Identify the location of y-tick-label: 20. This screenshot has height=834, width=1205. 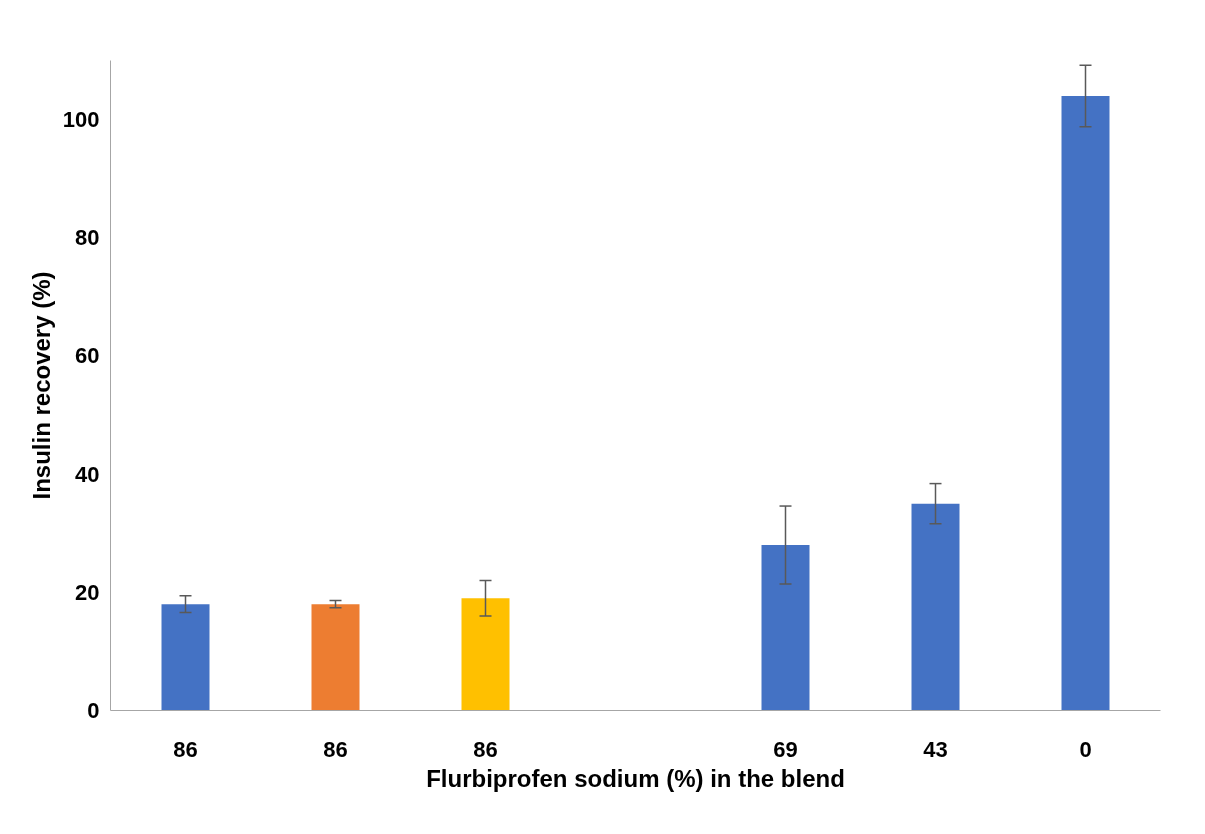
(87, 592).